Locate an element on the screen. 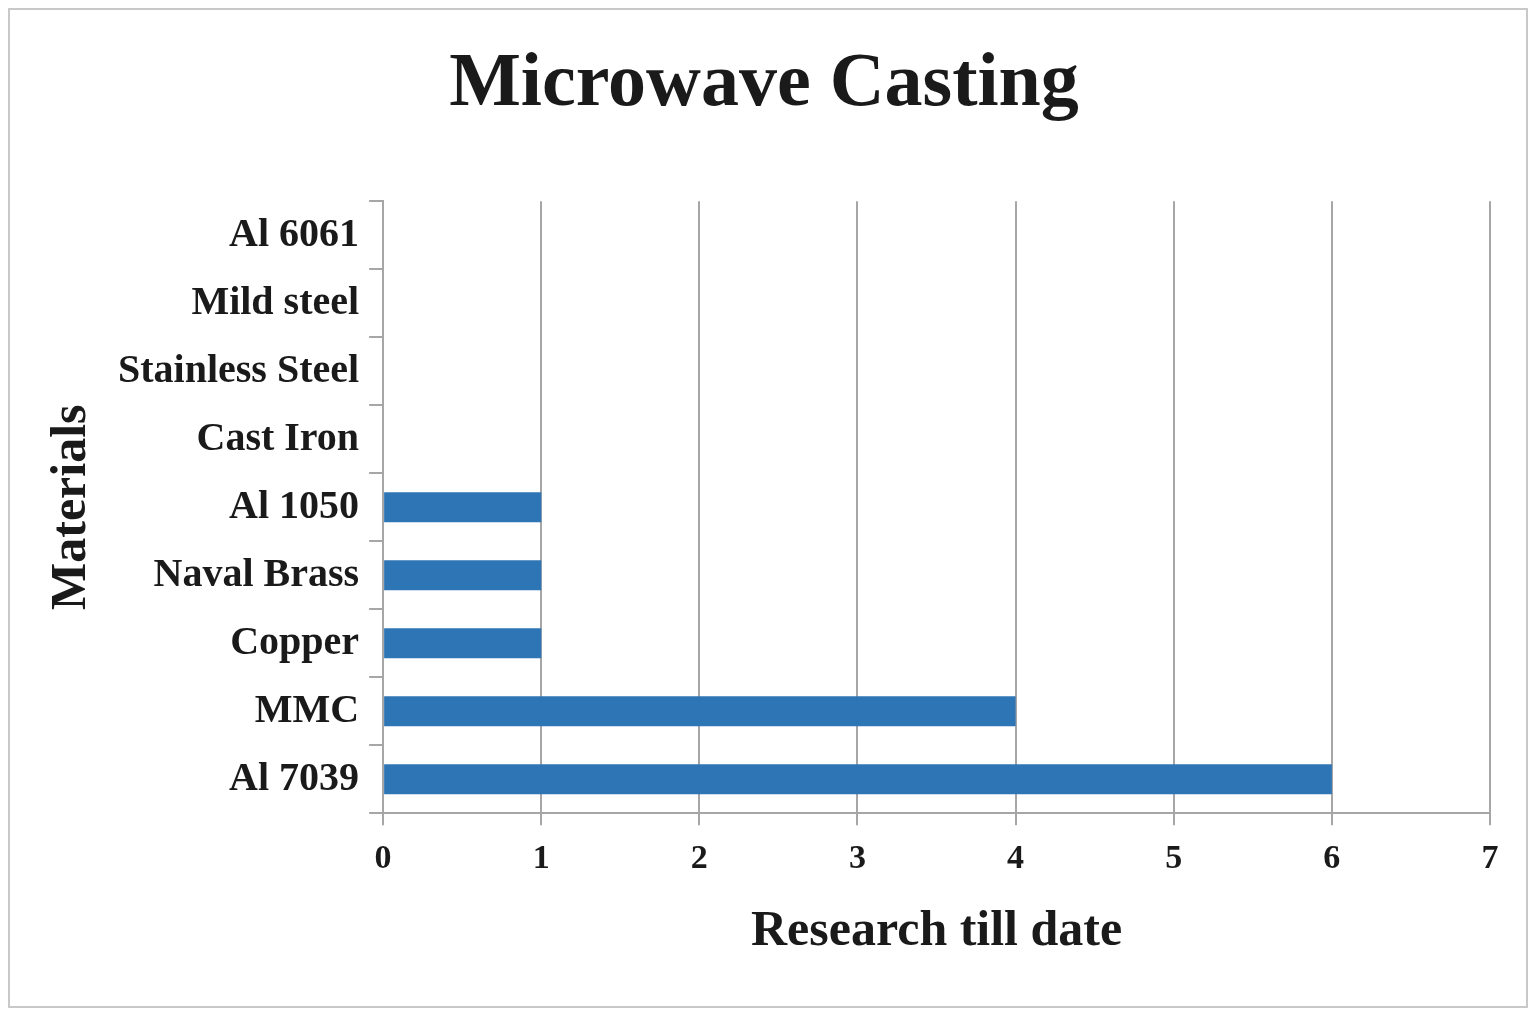 Image resolution: width=1536 pixels, height=1018 pixels. y-tick-label: Cast Iron is located at coordinates (278, 436).